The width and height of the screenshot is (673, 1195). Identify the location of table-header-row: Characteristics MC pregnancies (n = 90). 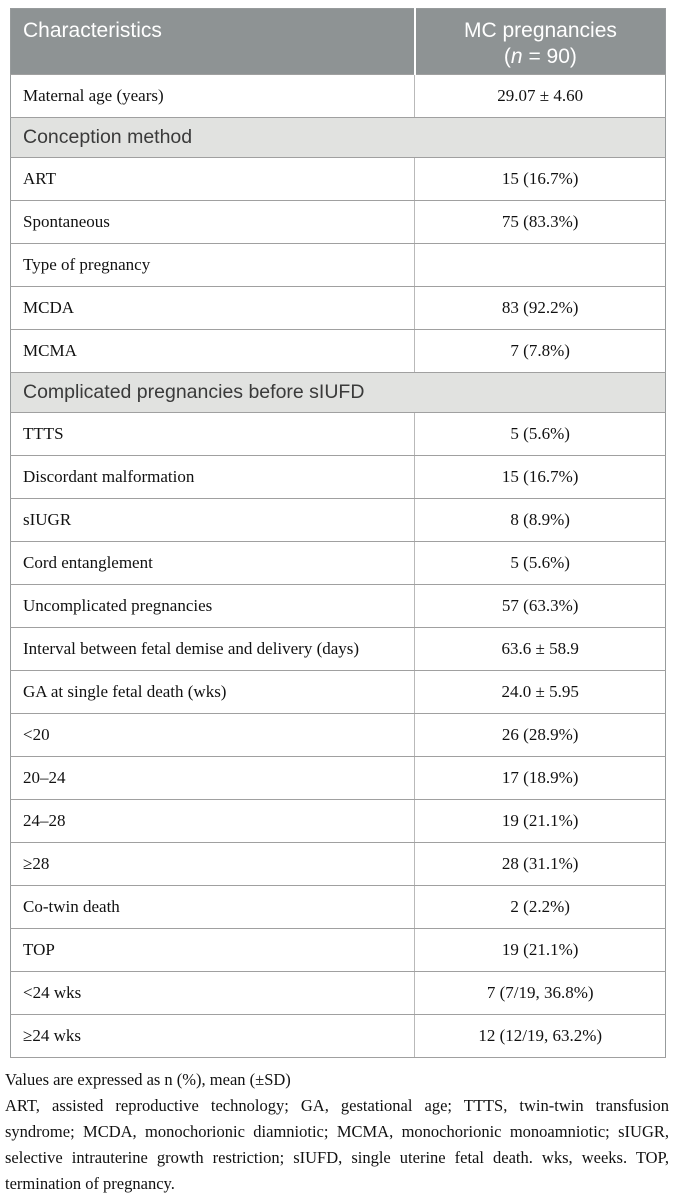
(338, 41).